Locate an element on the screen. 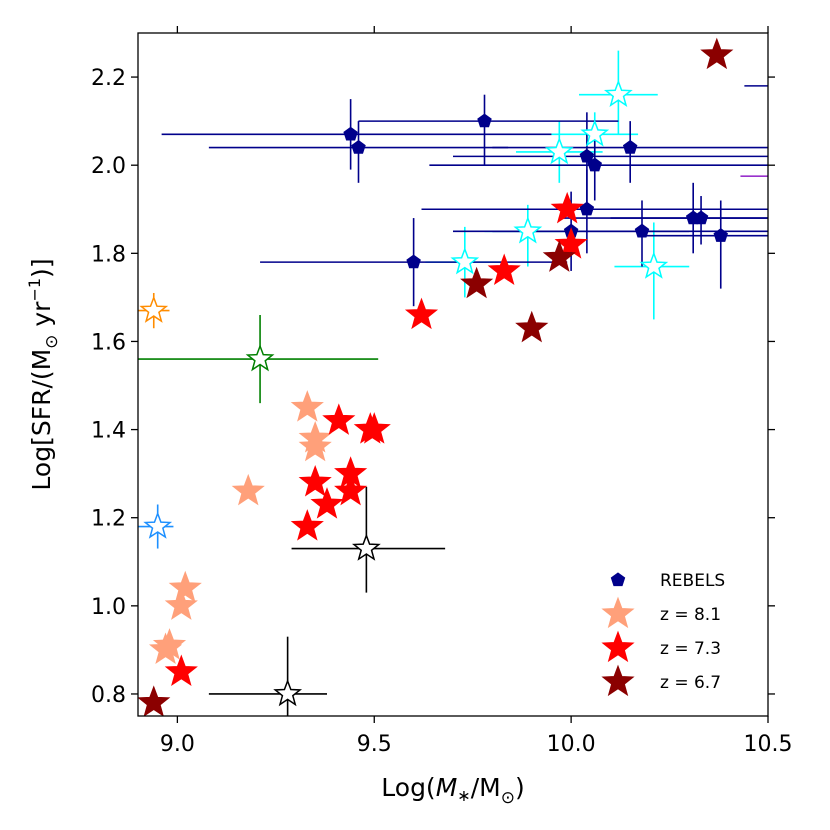 The image size is (830, 830). legend-label-3: z = 6.7 is located at coordinates (690, 683).